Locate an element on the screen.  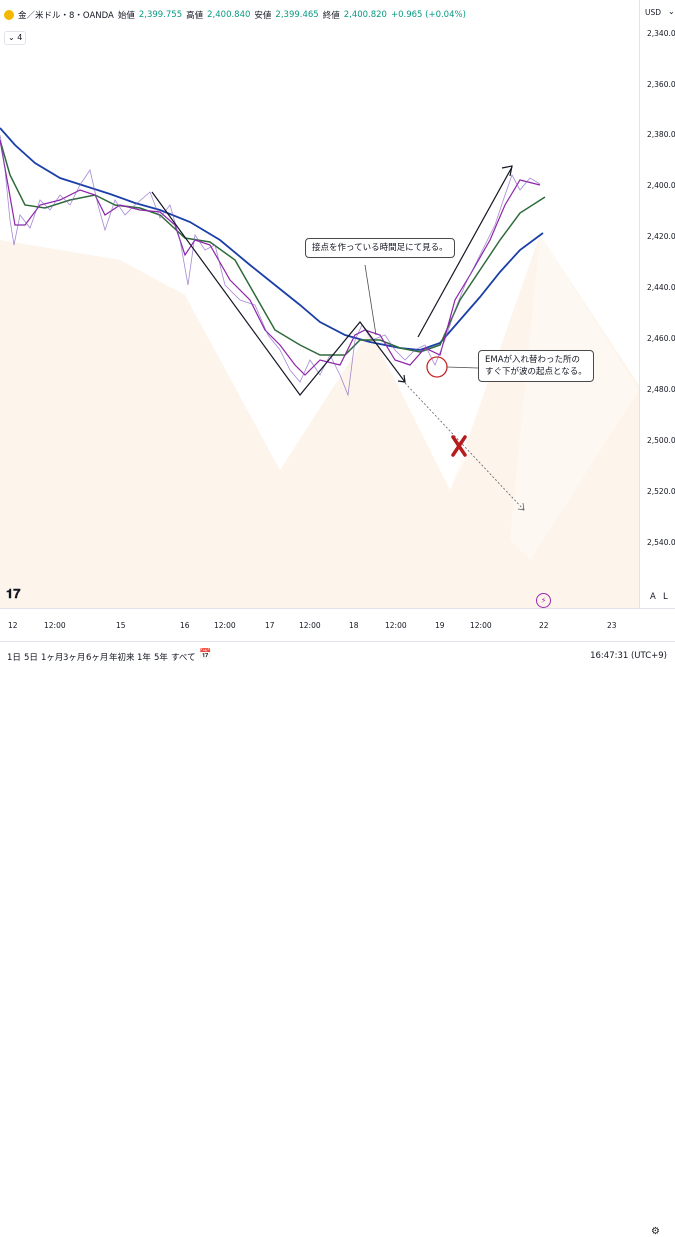
currency-label: USD is located at coordinates (653, 12).